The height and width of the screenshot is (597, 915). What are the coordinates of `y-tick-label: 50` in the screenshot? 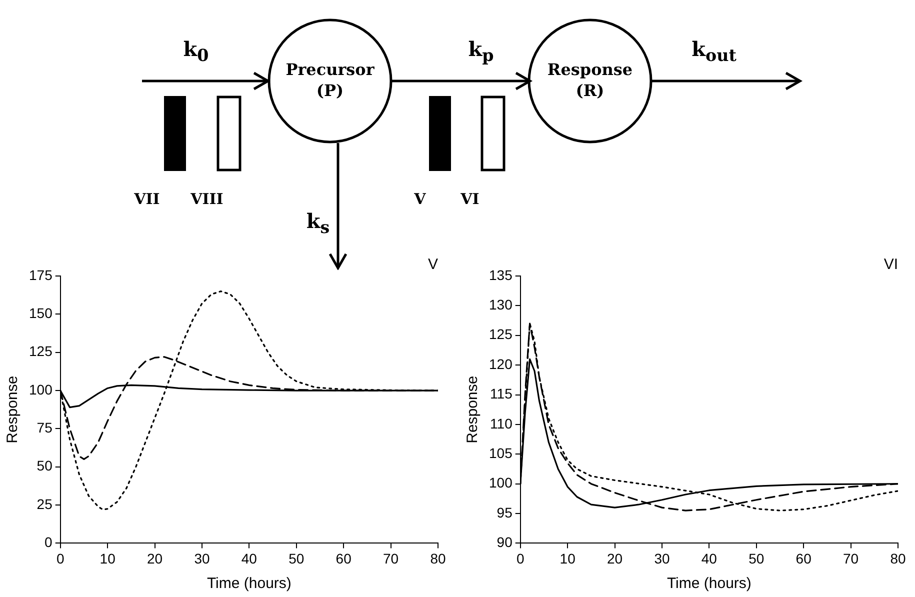 It's located at (44, 466).